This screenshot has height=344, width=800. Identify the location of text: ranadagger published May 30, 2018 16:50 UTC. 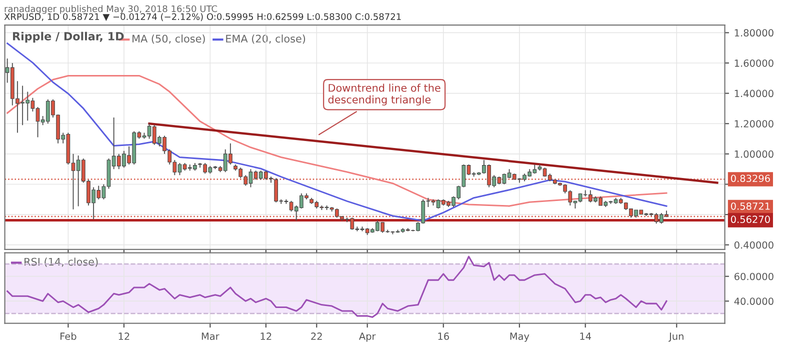
(111, 9).